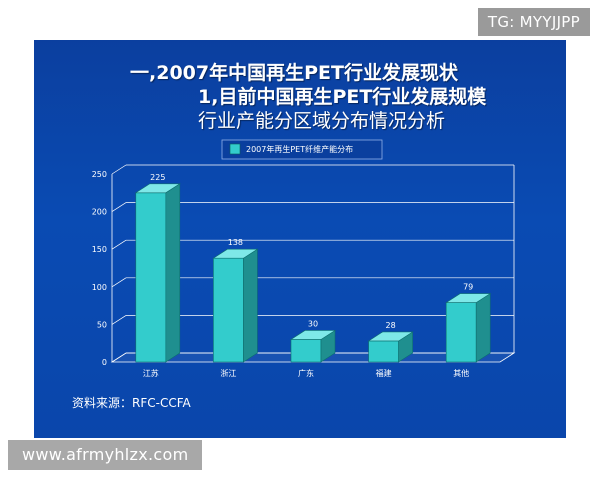  I want to click on slide-title-line-3: 行业产能分区域分布情况分析, so click(322, 121).